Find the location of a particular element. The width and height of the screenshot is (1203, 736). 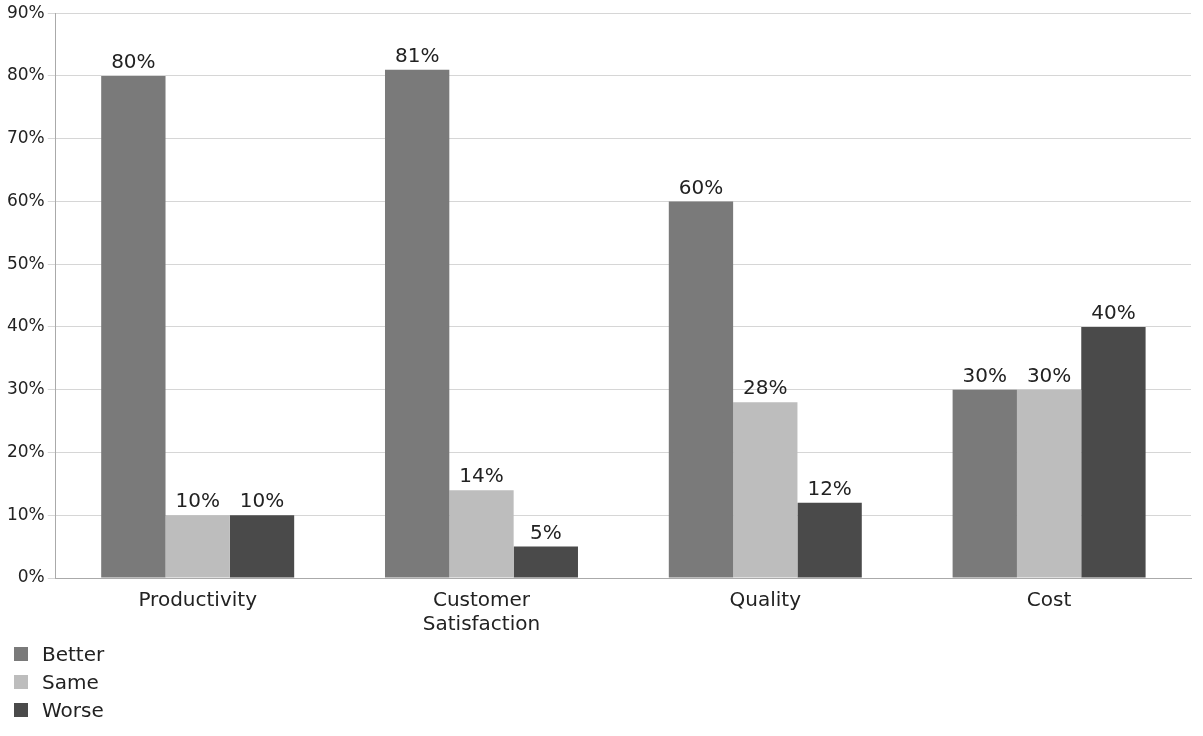

y-tick-label: 10% is located at coordinates (25, 513).